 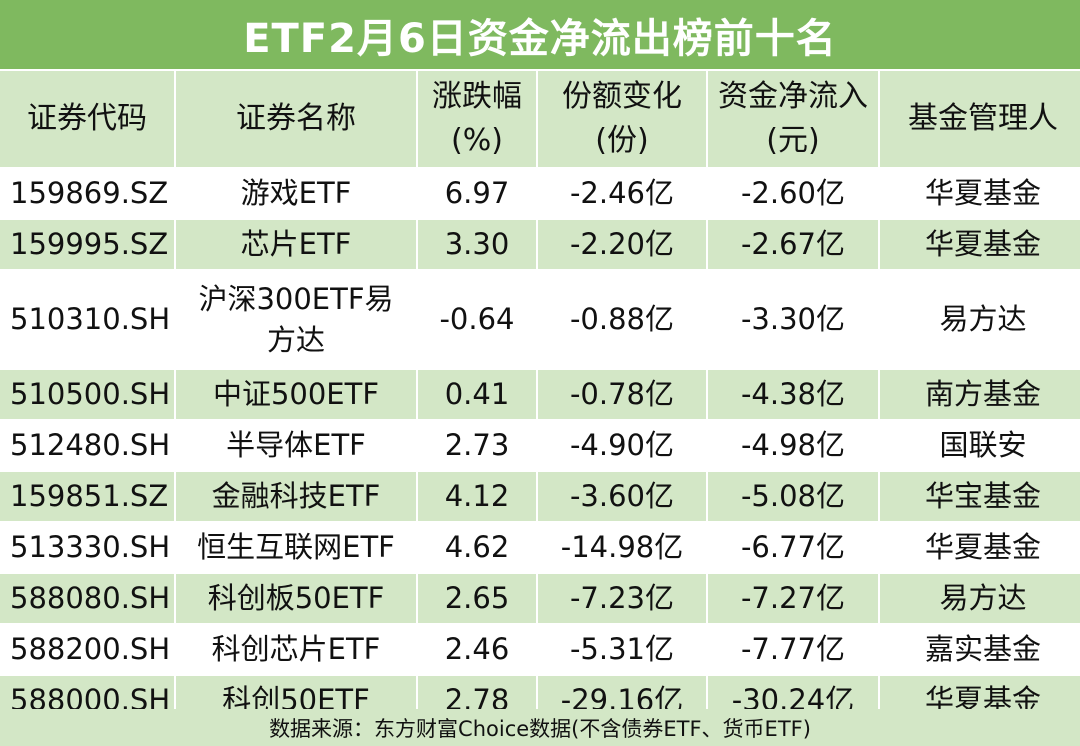 I want to click on cell-net-inflow: -4.98亿, so click(x=793, y=445).